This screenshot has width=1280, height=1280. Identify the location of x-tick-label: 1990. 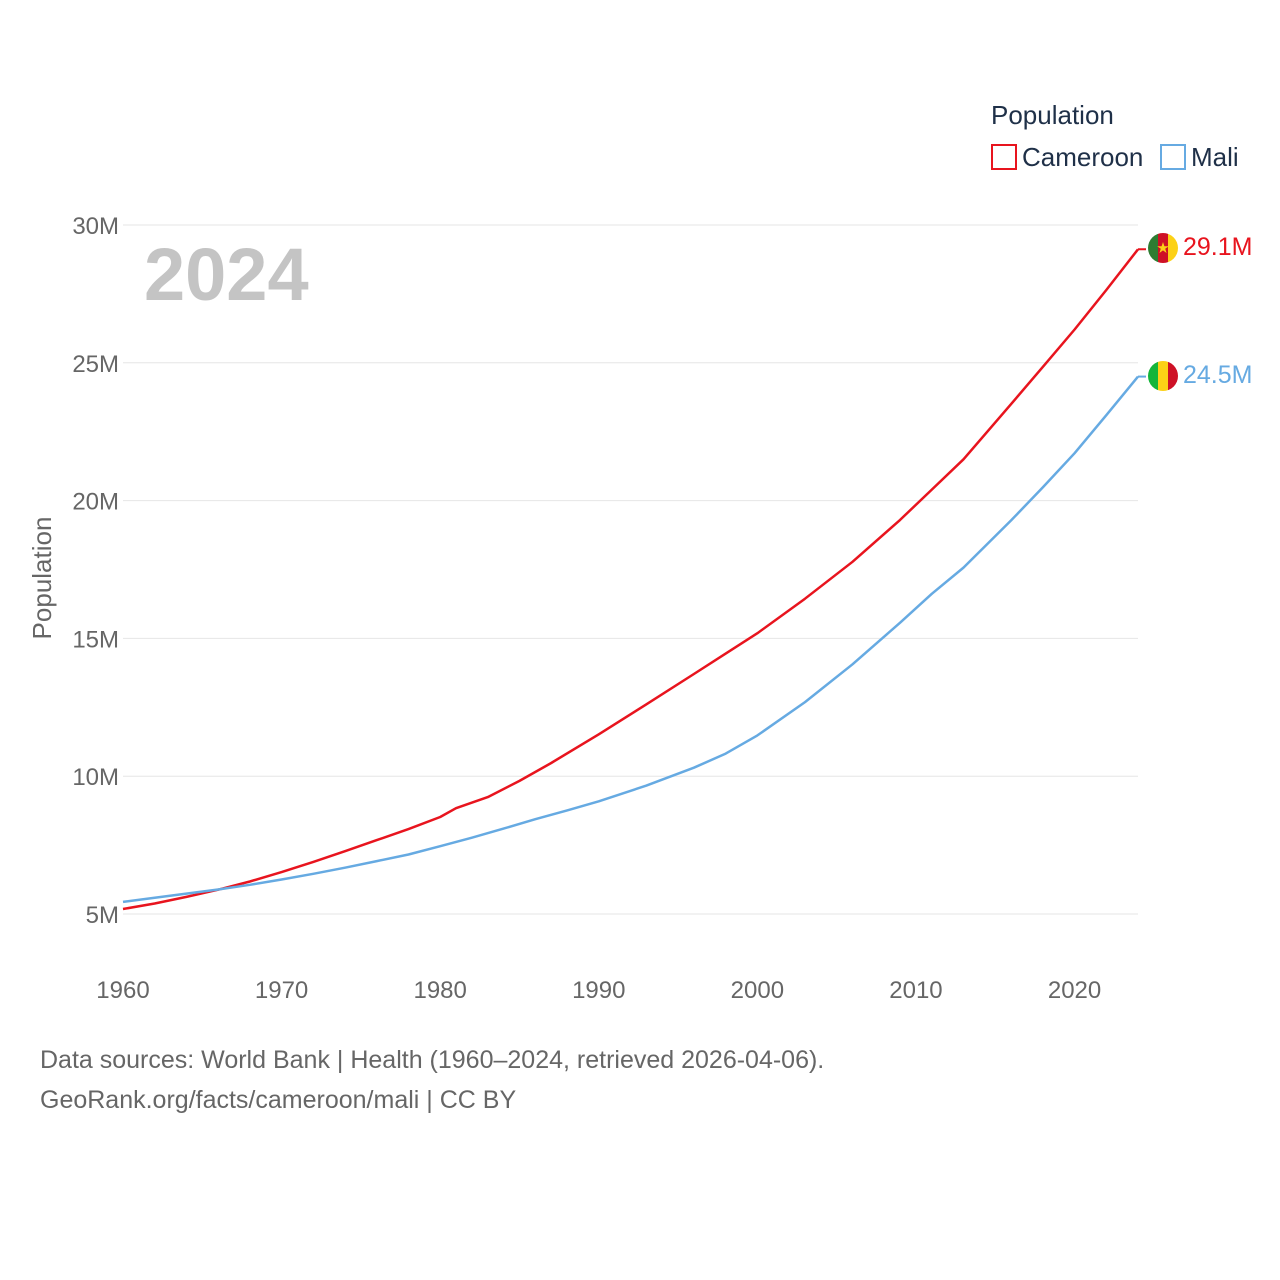
(598, 990).